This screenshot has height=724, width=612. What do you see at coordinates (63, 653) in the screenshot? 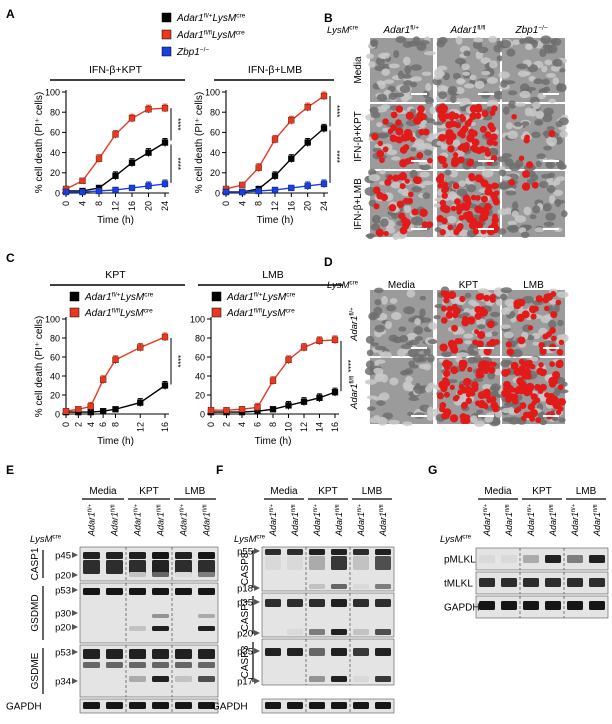
I see `mw-marker: p53` at bounding box center [63, 653].